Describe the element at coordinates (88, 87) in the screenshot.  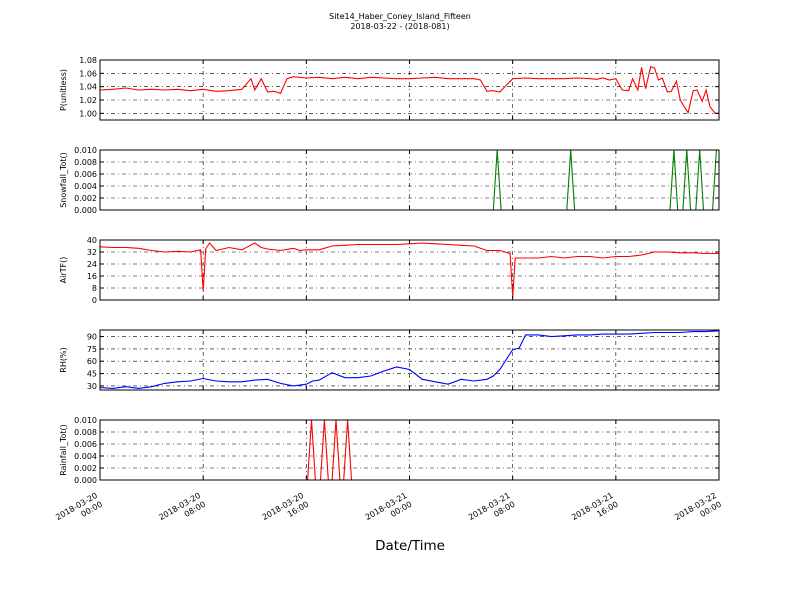
I see `y-tick-label: 1.04` at that location.